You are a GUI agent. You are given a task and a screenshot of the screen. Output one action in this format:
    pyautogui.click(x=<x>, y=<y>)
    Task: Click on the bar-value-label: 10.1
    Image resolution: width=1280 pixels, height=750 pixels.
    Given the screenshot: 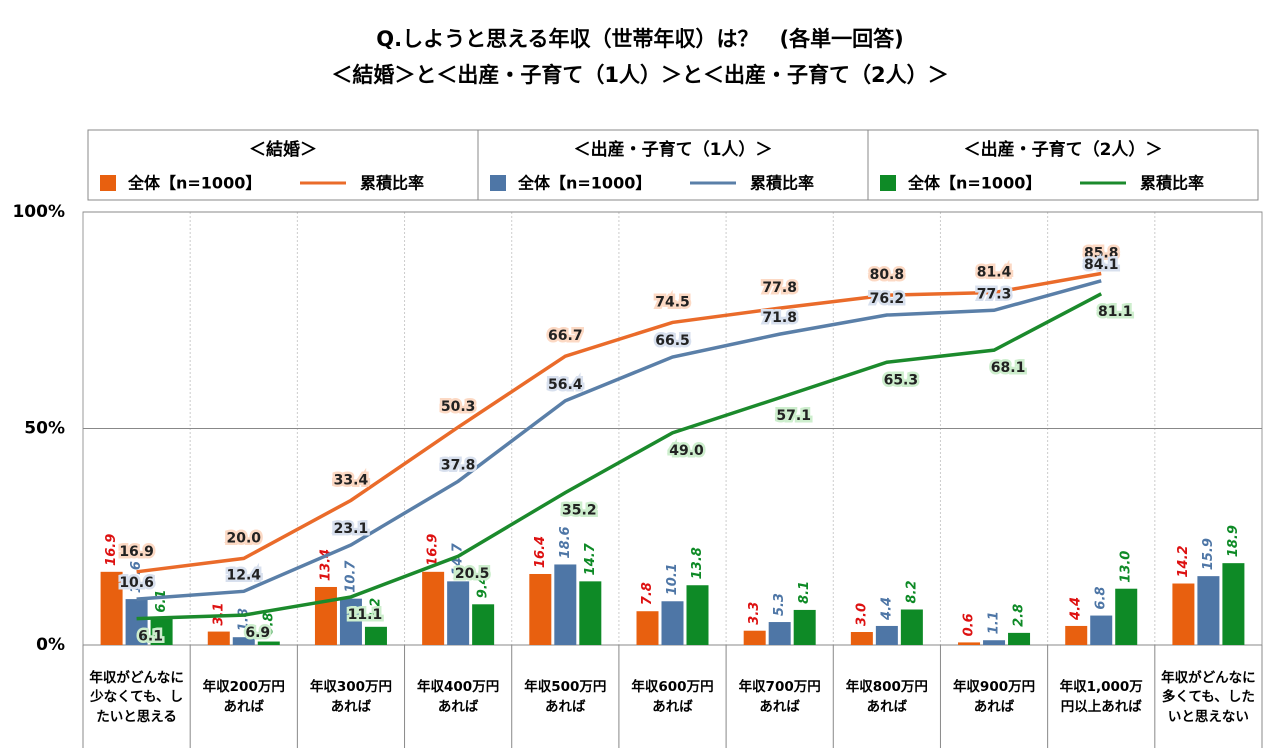 What is the action you would take?
    pyautogui.click(x=672, y=579)
    